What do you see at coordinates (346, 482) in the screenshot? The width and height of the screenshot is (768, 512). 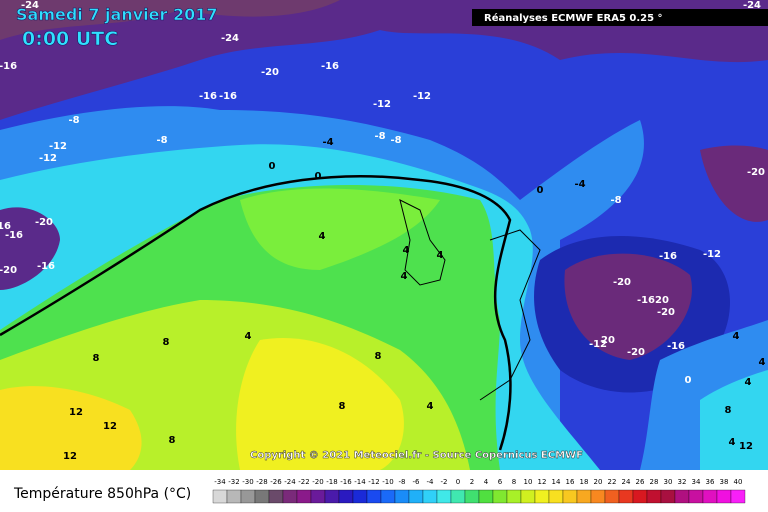 I see `legend-tick-label: -16` at bounding box center [346, 482].